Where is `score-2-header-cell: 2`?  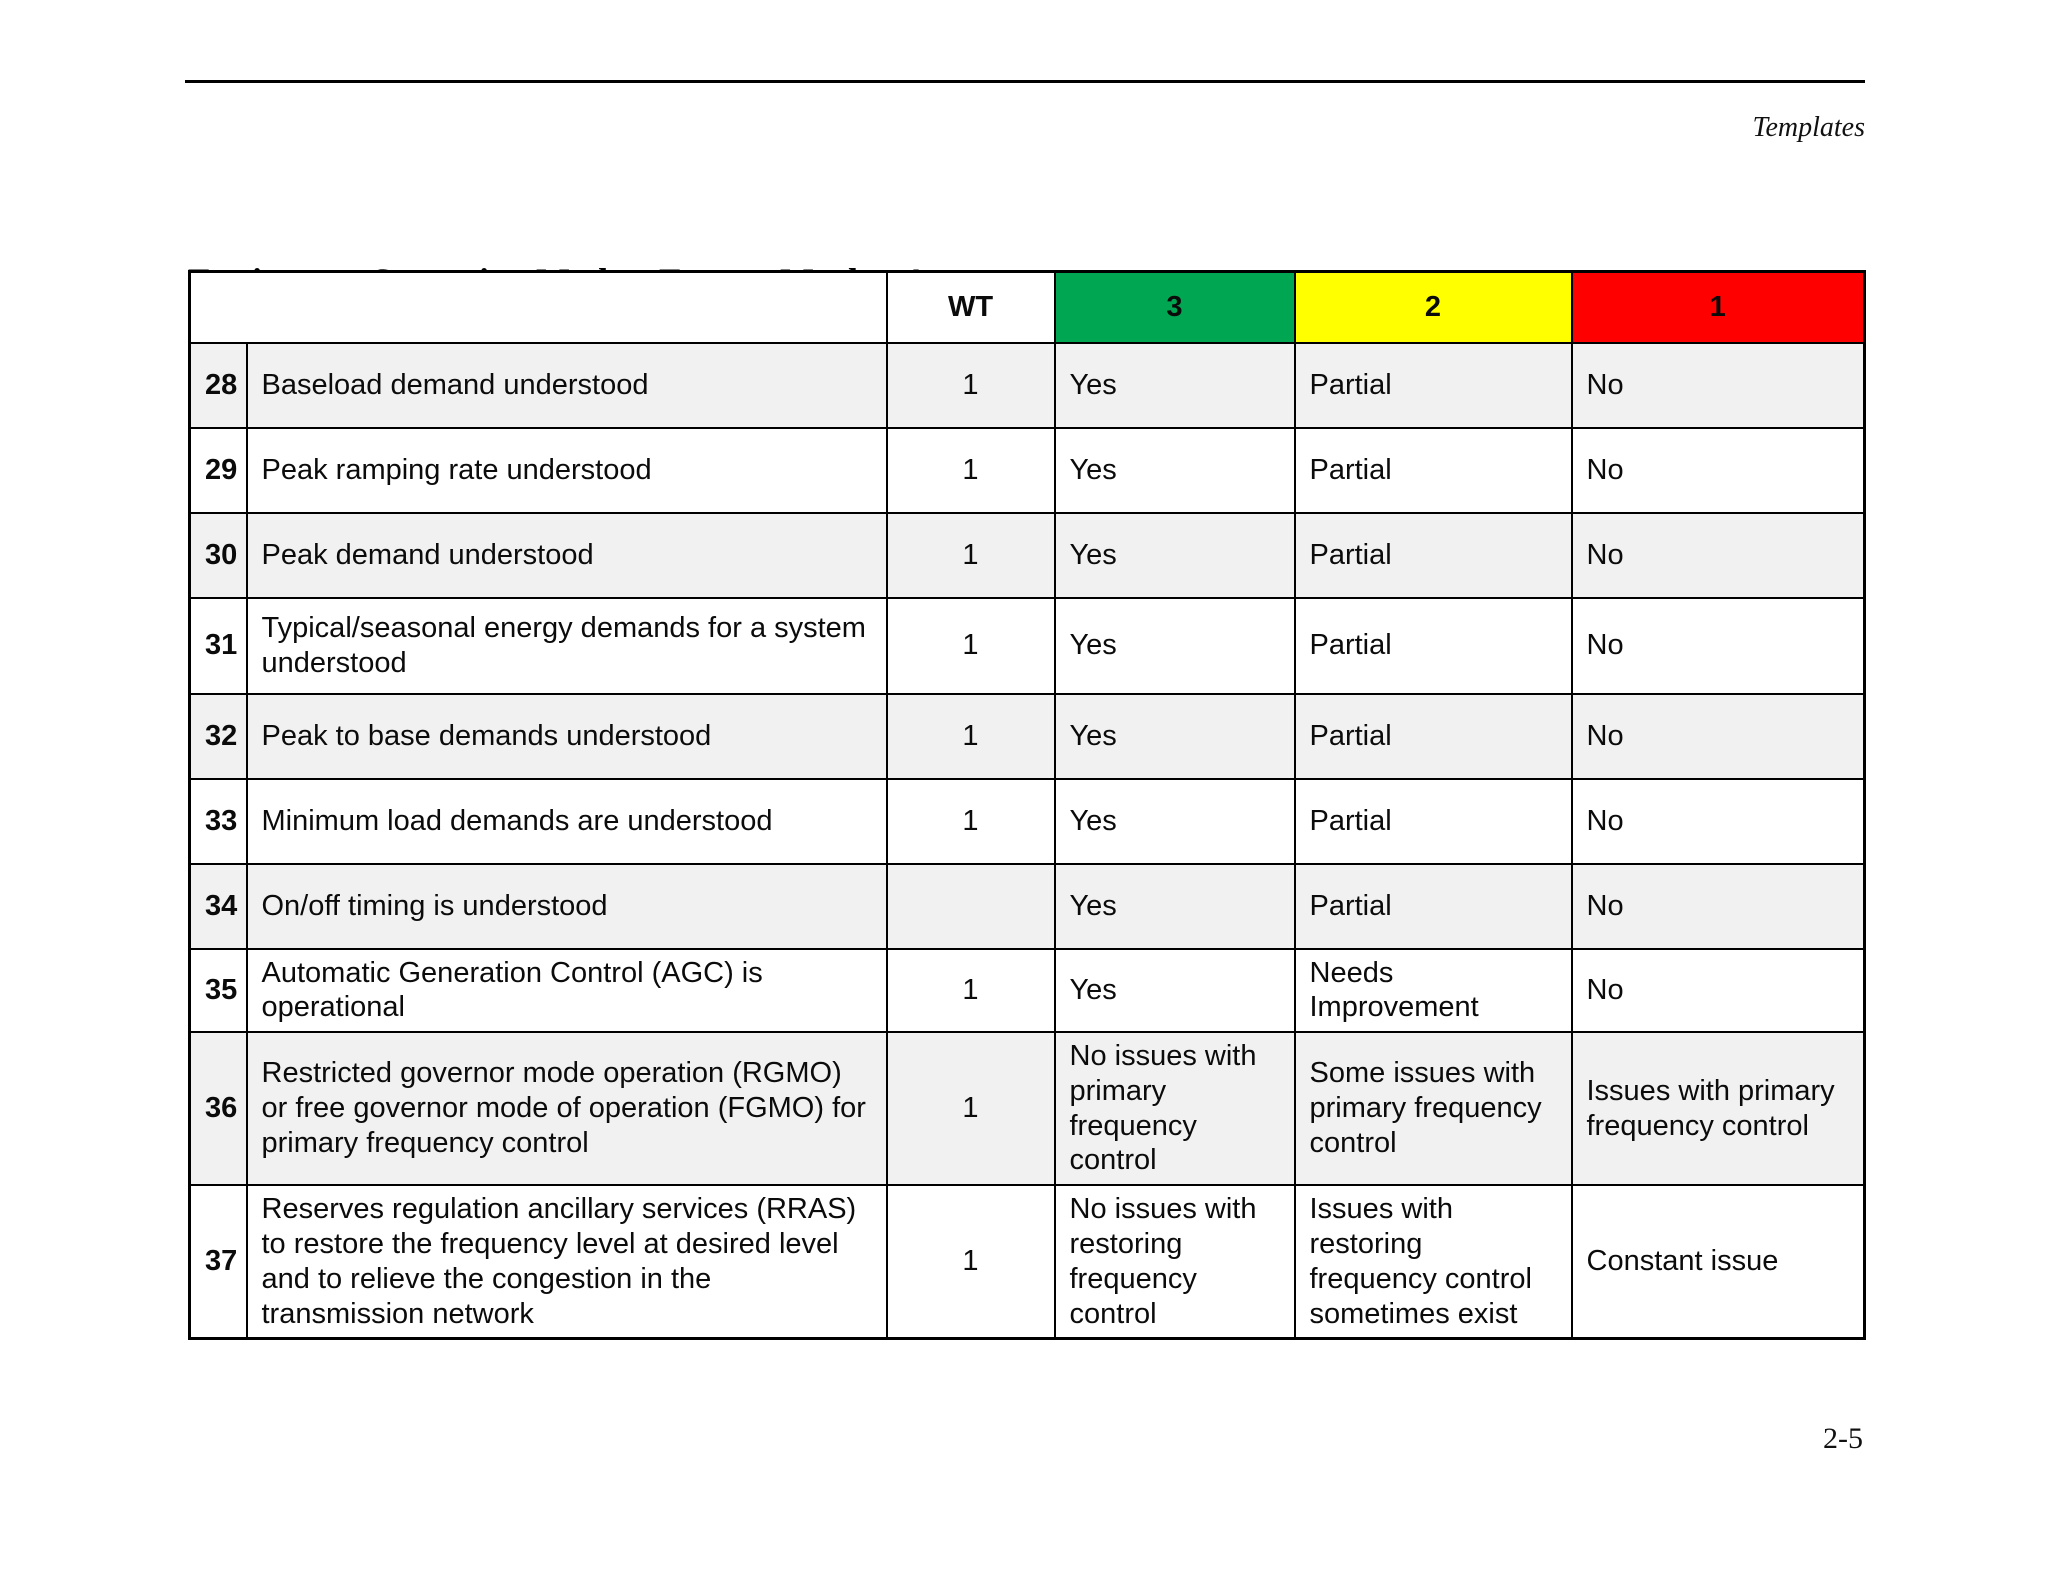
score-2-header-cell: 2 is located at coordinates (1433, 307).